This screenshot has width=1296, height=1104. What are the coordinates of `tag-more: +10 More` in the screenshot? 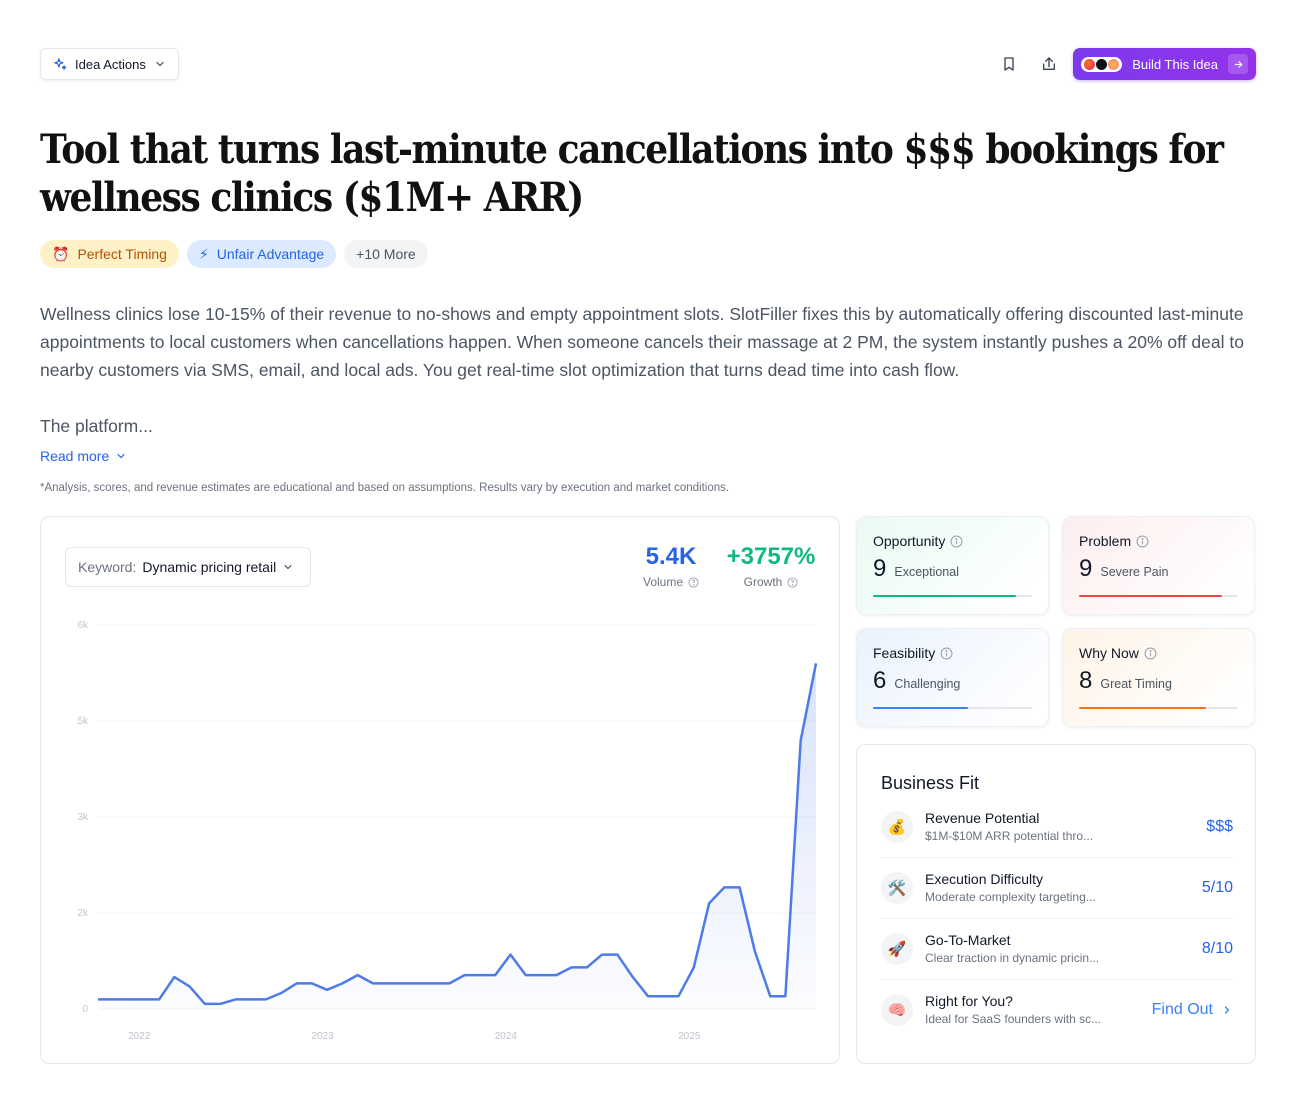 It's located at (386, 254).